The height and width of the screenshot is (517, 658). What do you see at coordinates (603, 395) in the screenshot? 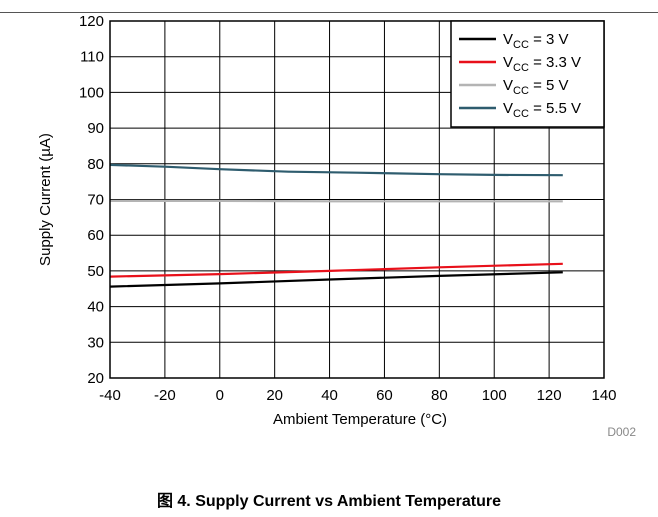
I see `x-tick-label: 140` at bounding box center [603, 395].